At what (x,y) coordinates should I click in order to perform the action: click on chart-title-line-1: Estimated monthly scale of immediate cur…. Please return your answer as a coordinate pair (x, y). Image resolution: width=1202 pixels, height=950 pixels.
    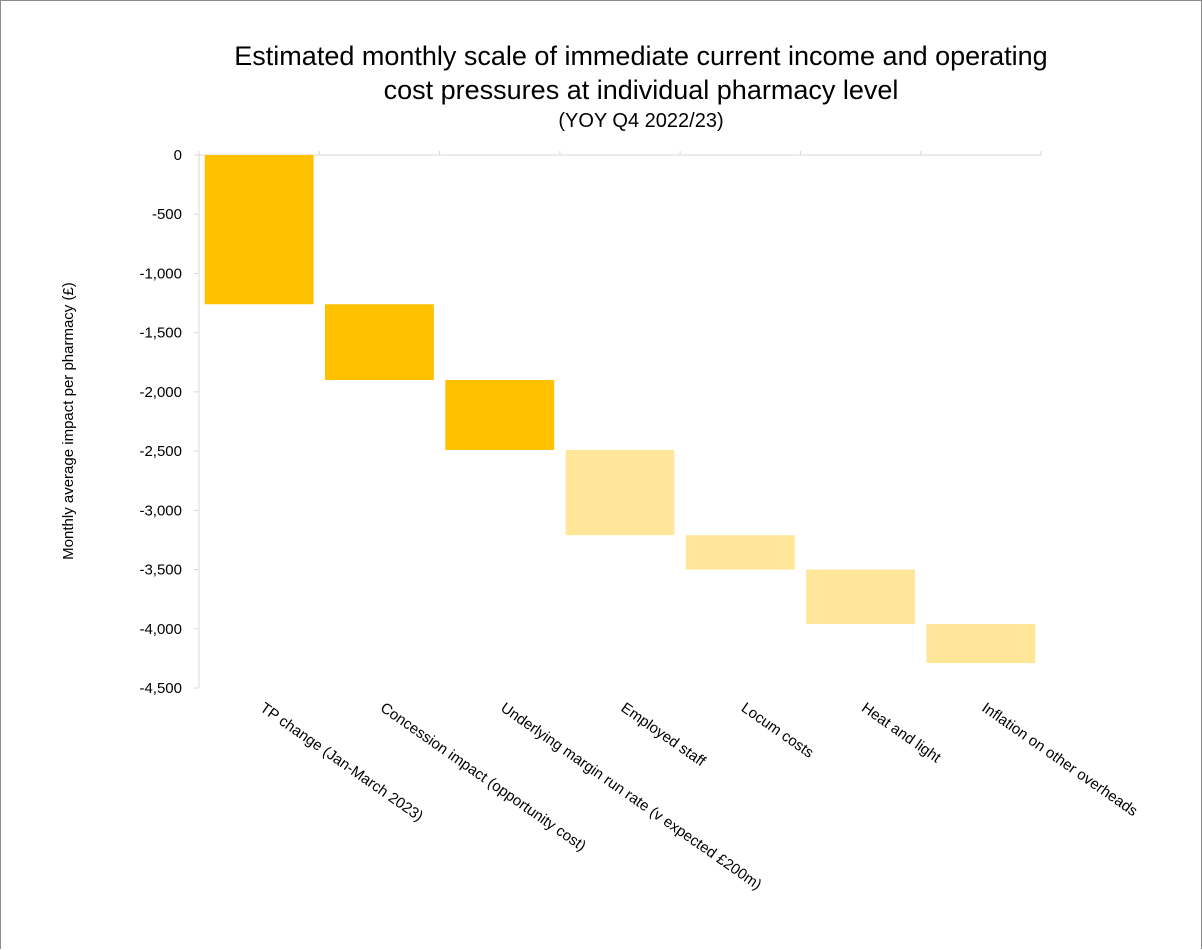
    Looking at the image, I should click on (640, 56).